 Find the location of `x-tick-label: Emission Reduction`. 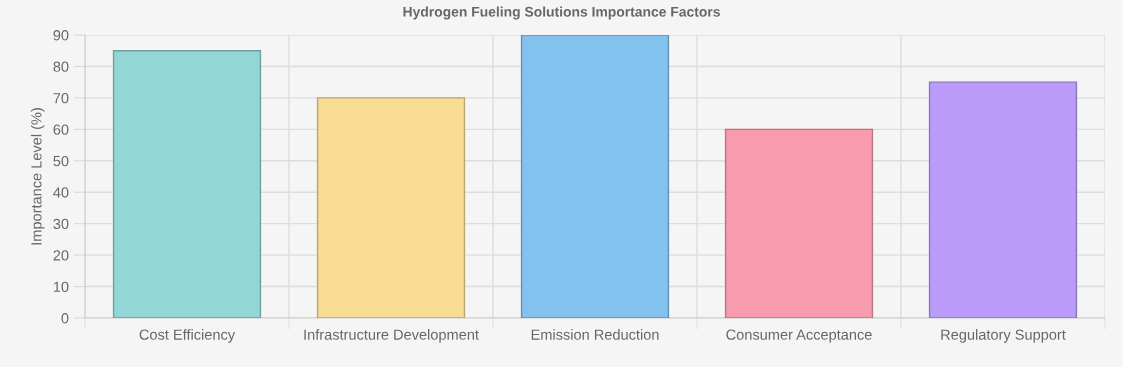

x-tick-label: Emission Reduction is located at coordinates (595, 334).